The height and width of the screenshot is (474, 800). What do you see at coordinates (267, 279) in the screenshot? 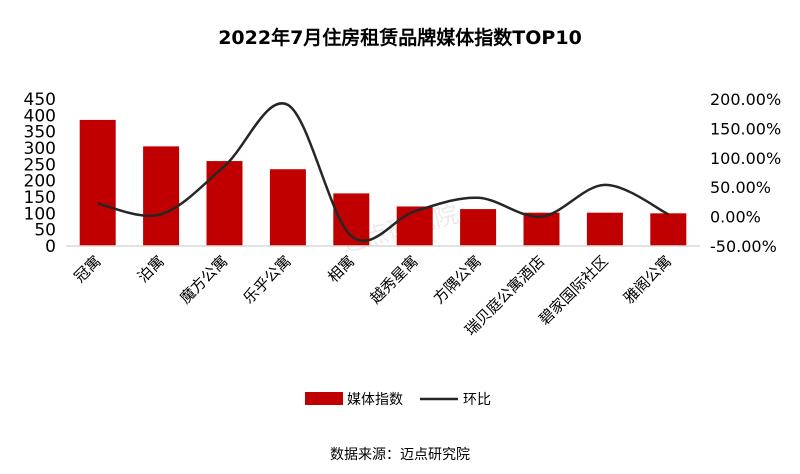
I see `x-tick-label: 乐乎公寓` at bounding box center [267, 279].